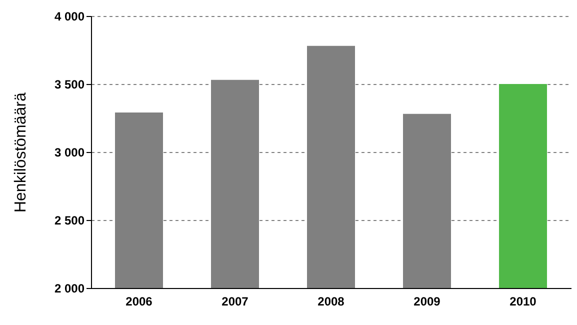 Image resolution: width=577 pixels, height=325 pixels. I want to click on y-tick-label: 3 500, so click(69, 85).